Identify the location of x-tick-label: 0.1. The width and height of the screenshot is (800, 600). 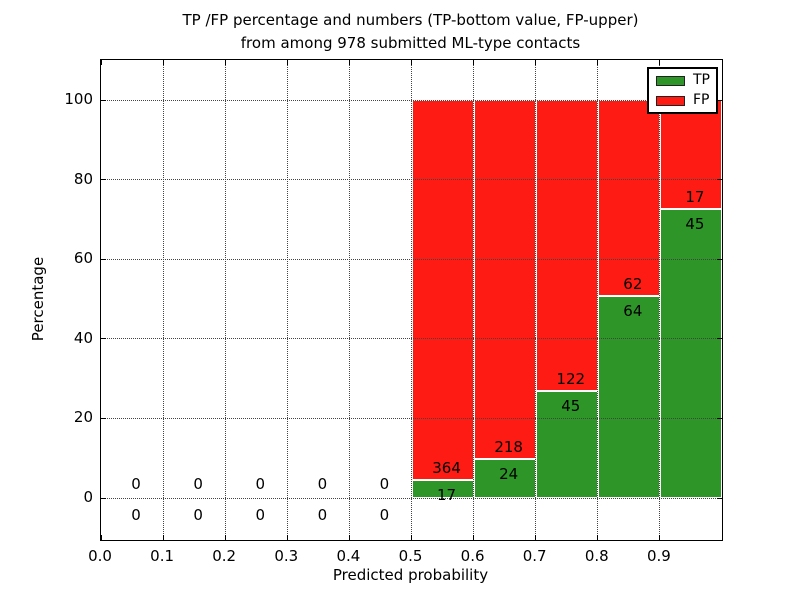
(162, 556).